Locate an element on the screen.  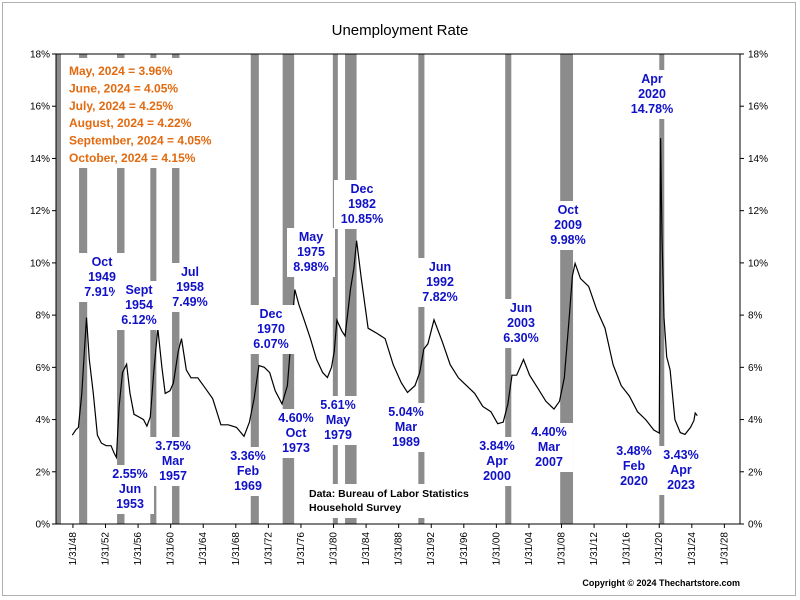
x-tick-label: 1/31/52 is located at coordinates (106, 549).